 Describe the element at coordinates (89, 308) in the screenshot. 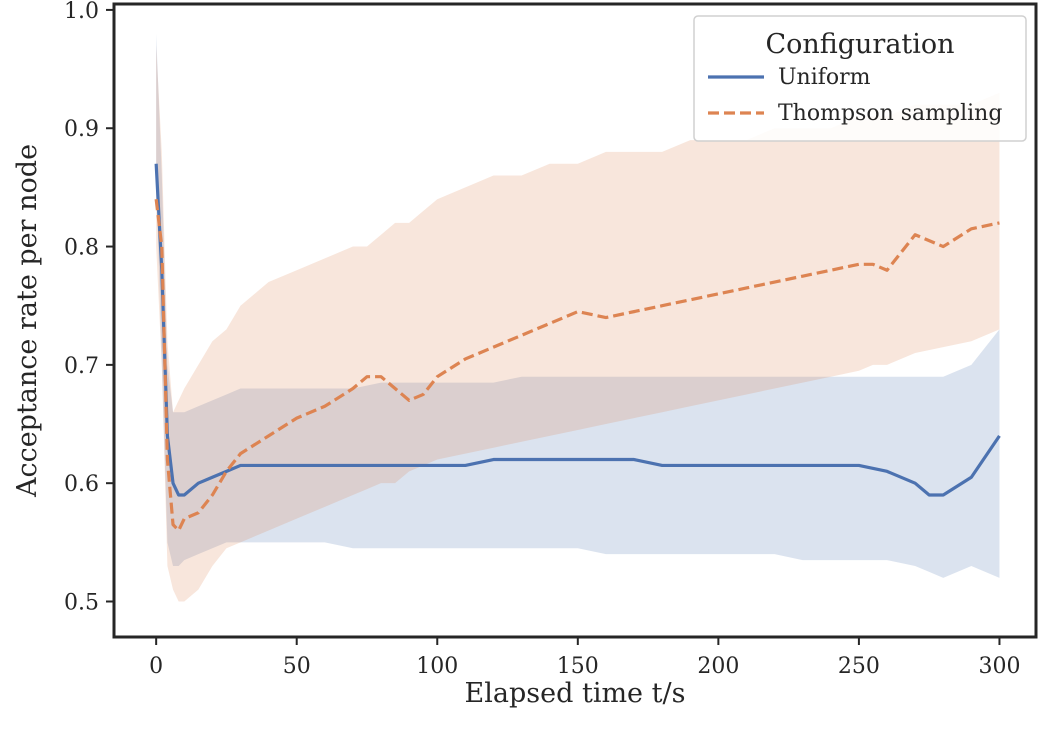

I see `y-axis-ticks: 0.5 0.6 0.7 0.8 0.9 1.0` at that location.